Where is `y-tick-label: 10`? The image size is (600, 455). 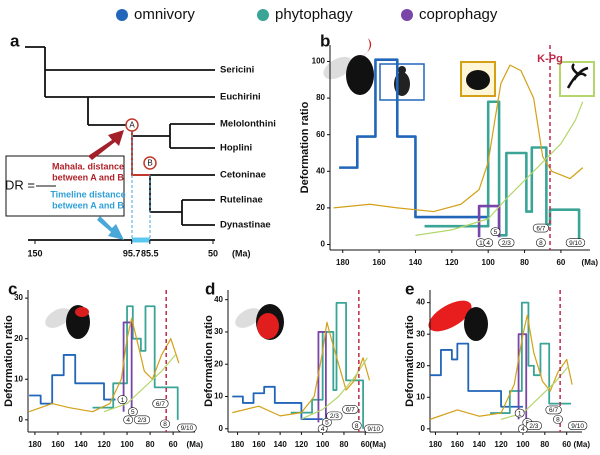 y-tick-label: 10 is located at coordinates (218, 396).